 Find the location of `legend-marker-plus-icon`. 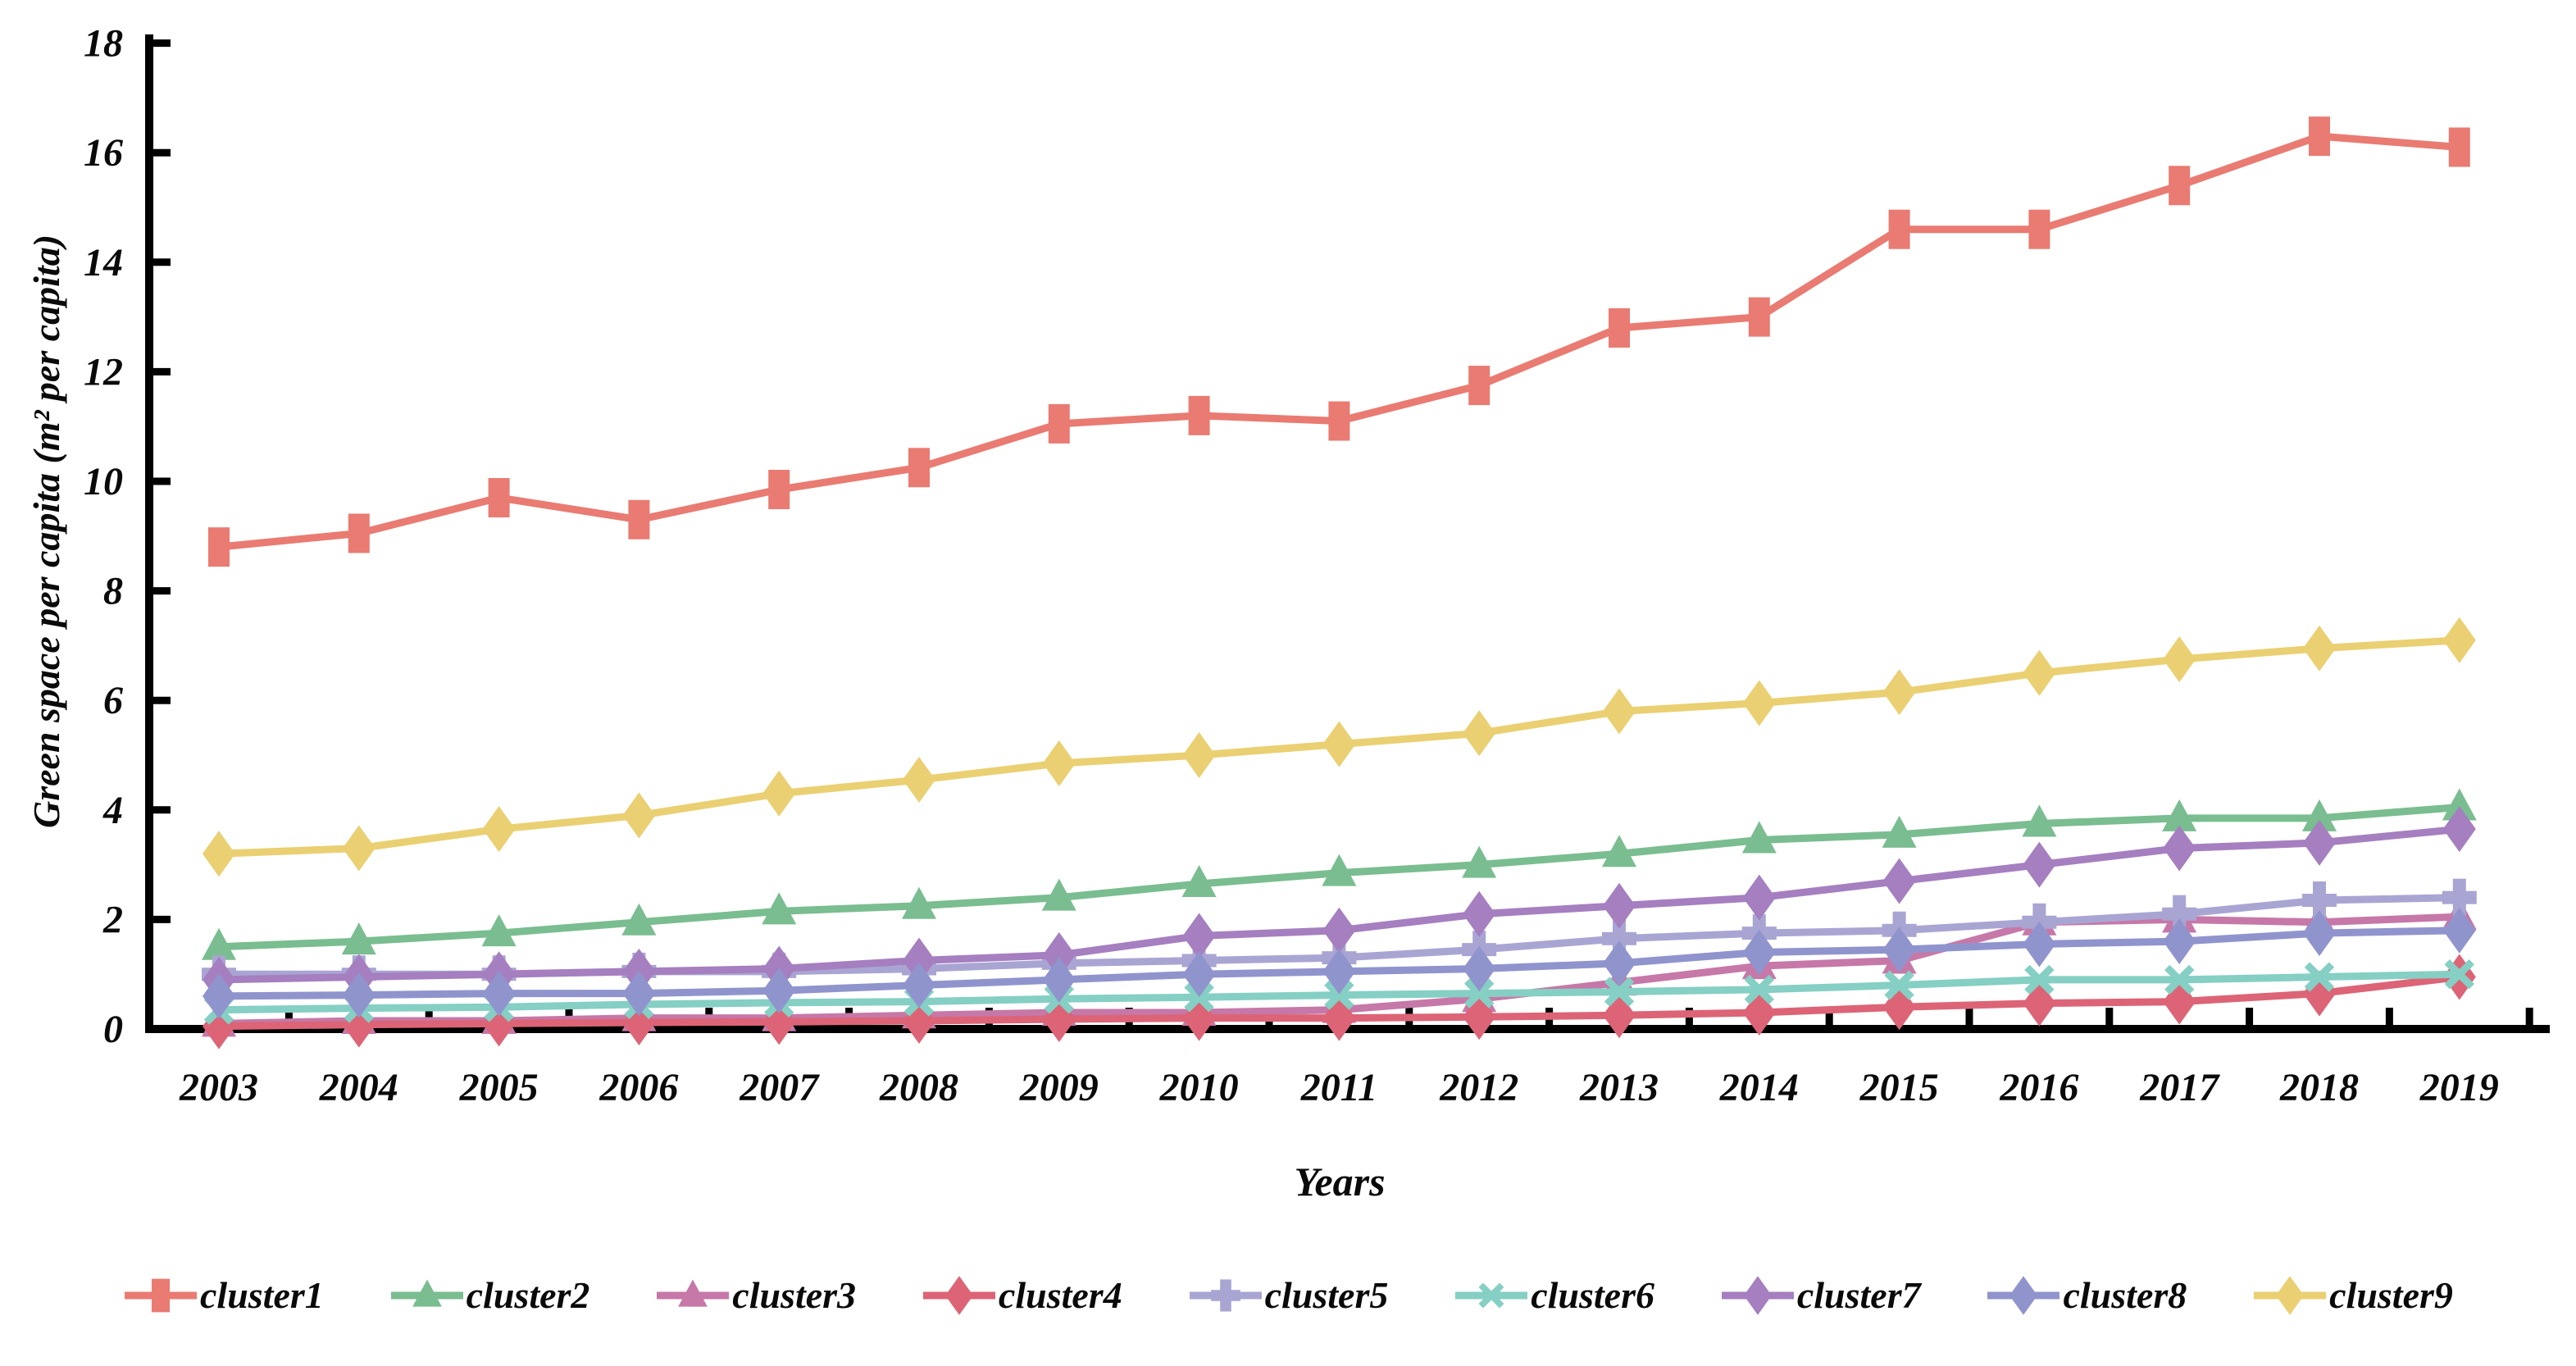

legend-marker-plus-icon is located at coordinates (1225, 1295).